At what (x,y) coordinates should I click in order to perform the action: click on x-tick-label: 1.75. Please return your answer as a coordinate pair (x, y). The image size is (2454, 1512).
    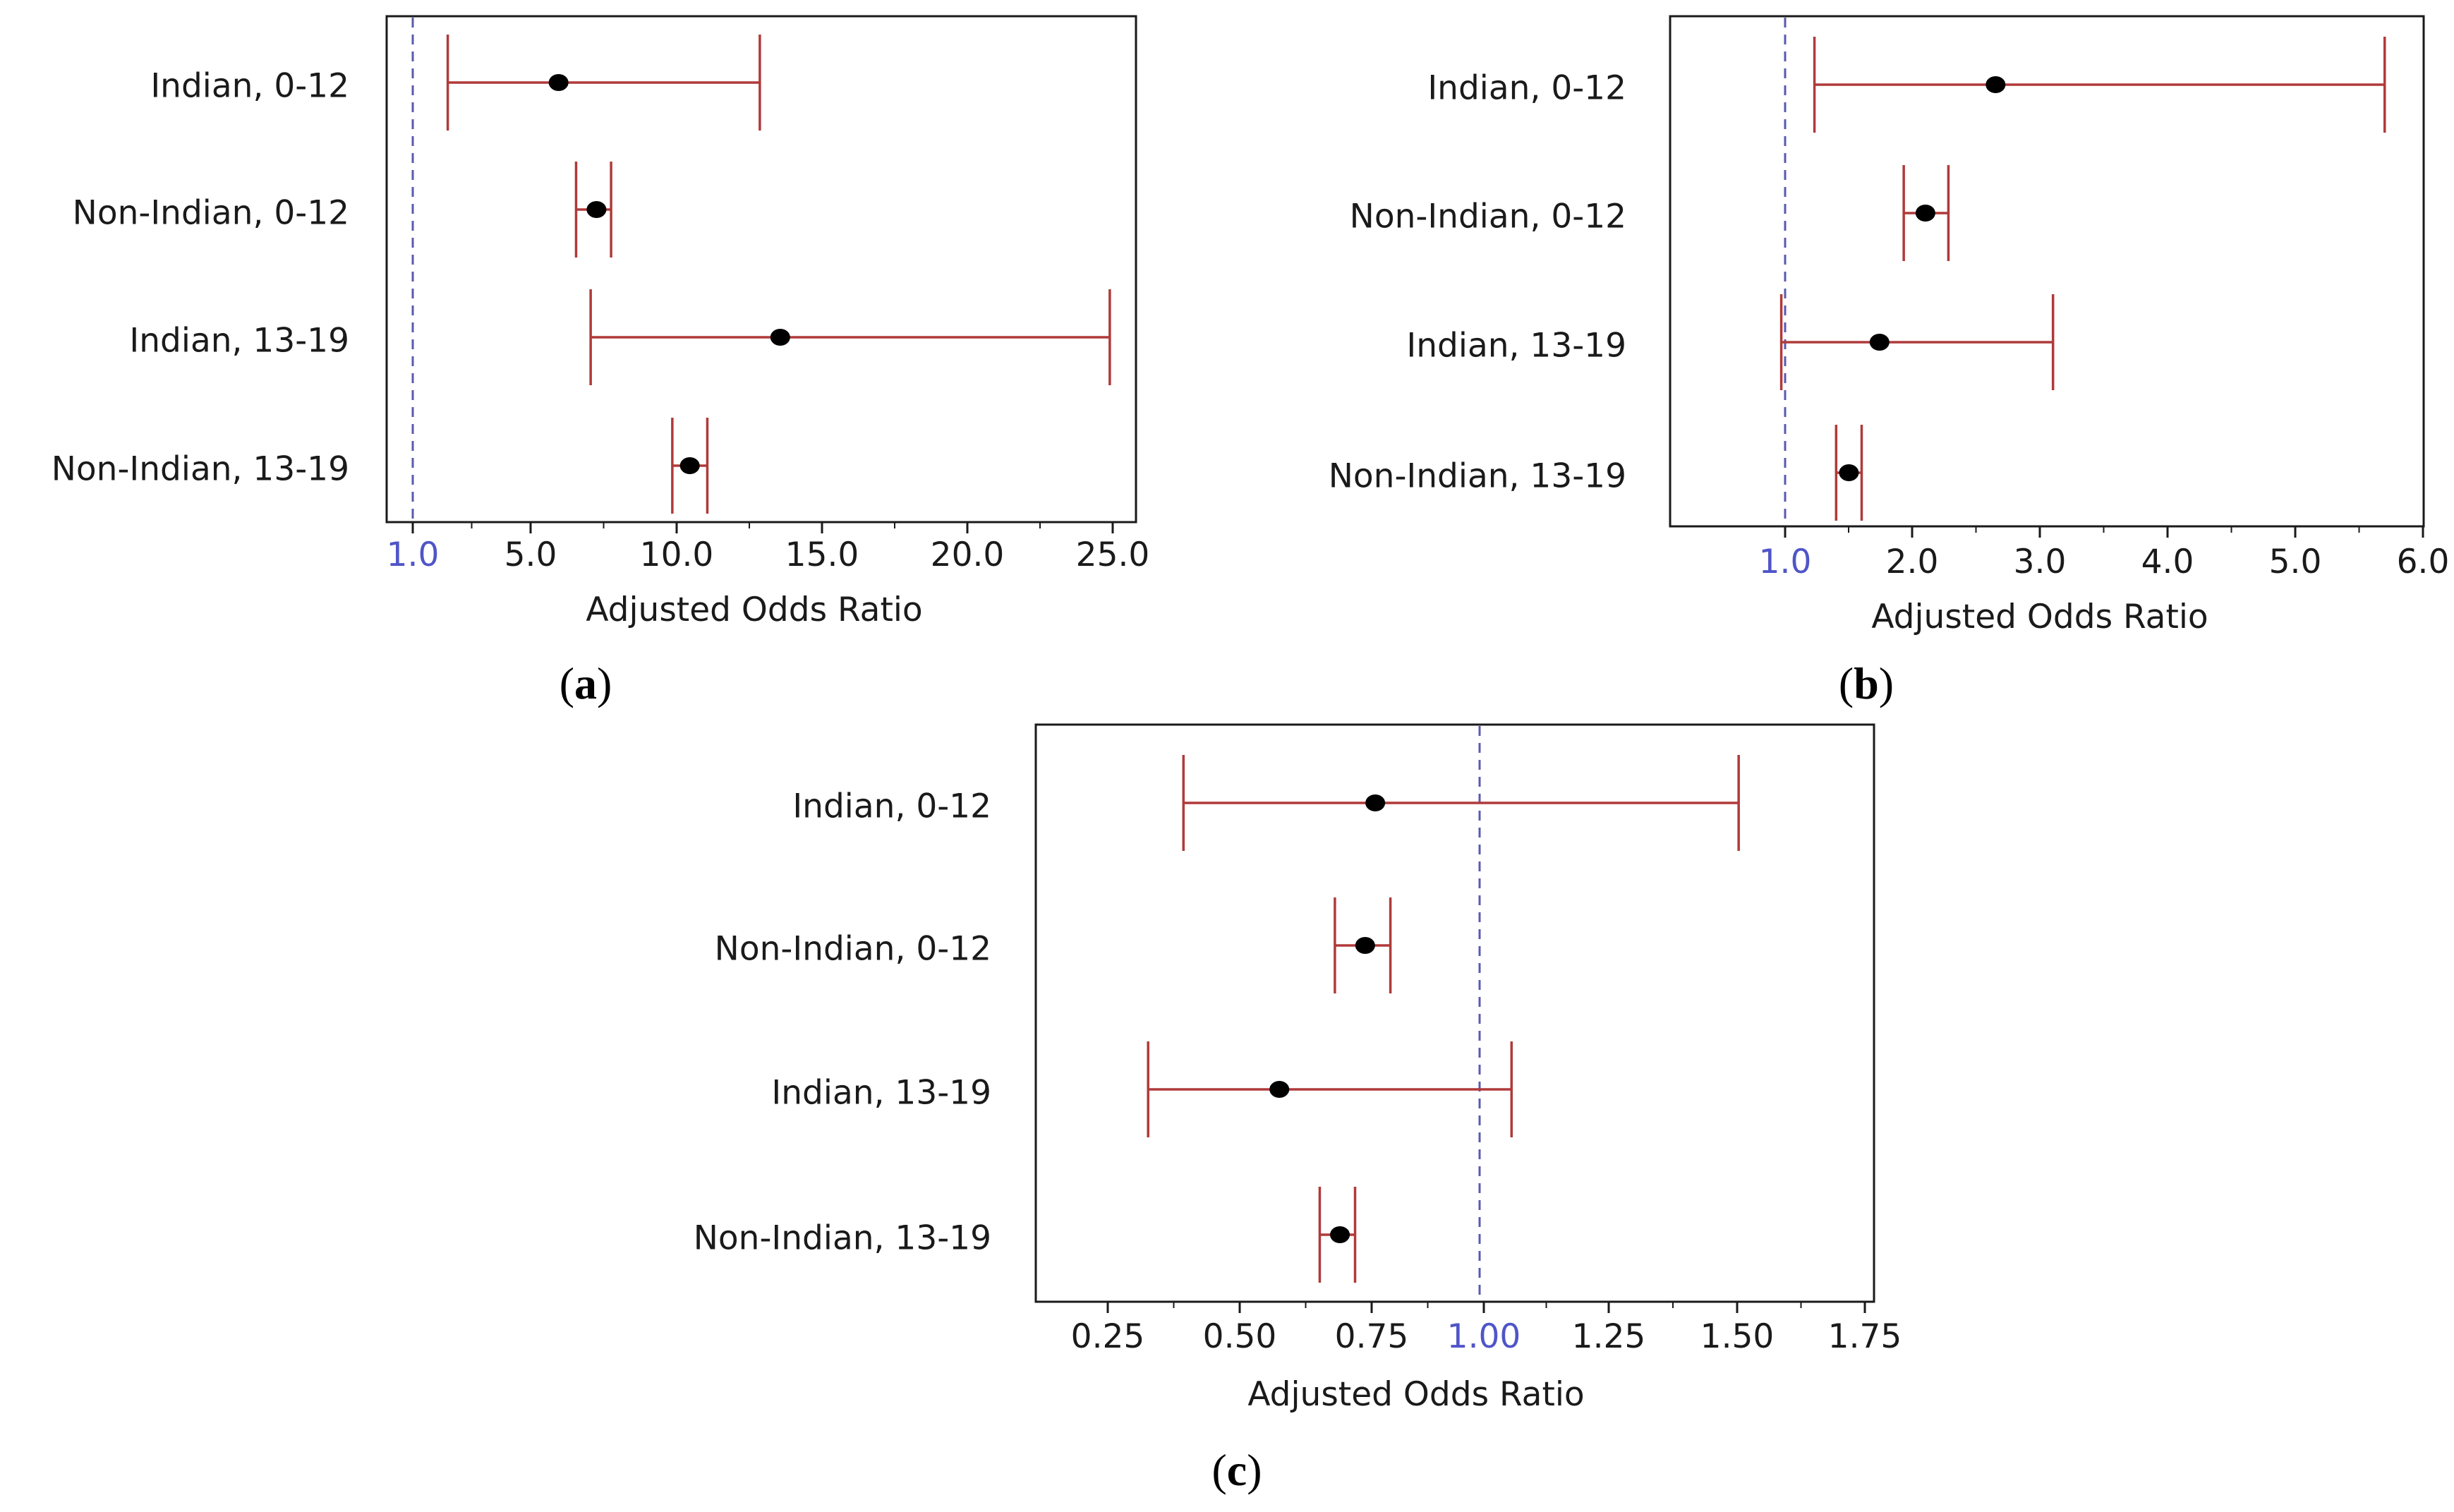
    Looking at the image, I should click on (1865, 1336).